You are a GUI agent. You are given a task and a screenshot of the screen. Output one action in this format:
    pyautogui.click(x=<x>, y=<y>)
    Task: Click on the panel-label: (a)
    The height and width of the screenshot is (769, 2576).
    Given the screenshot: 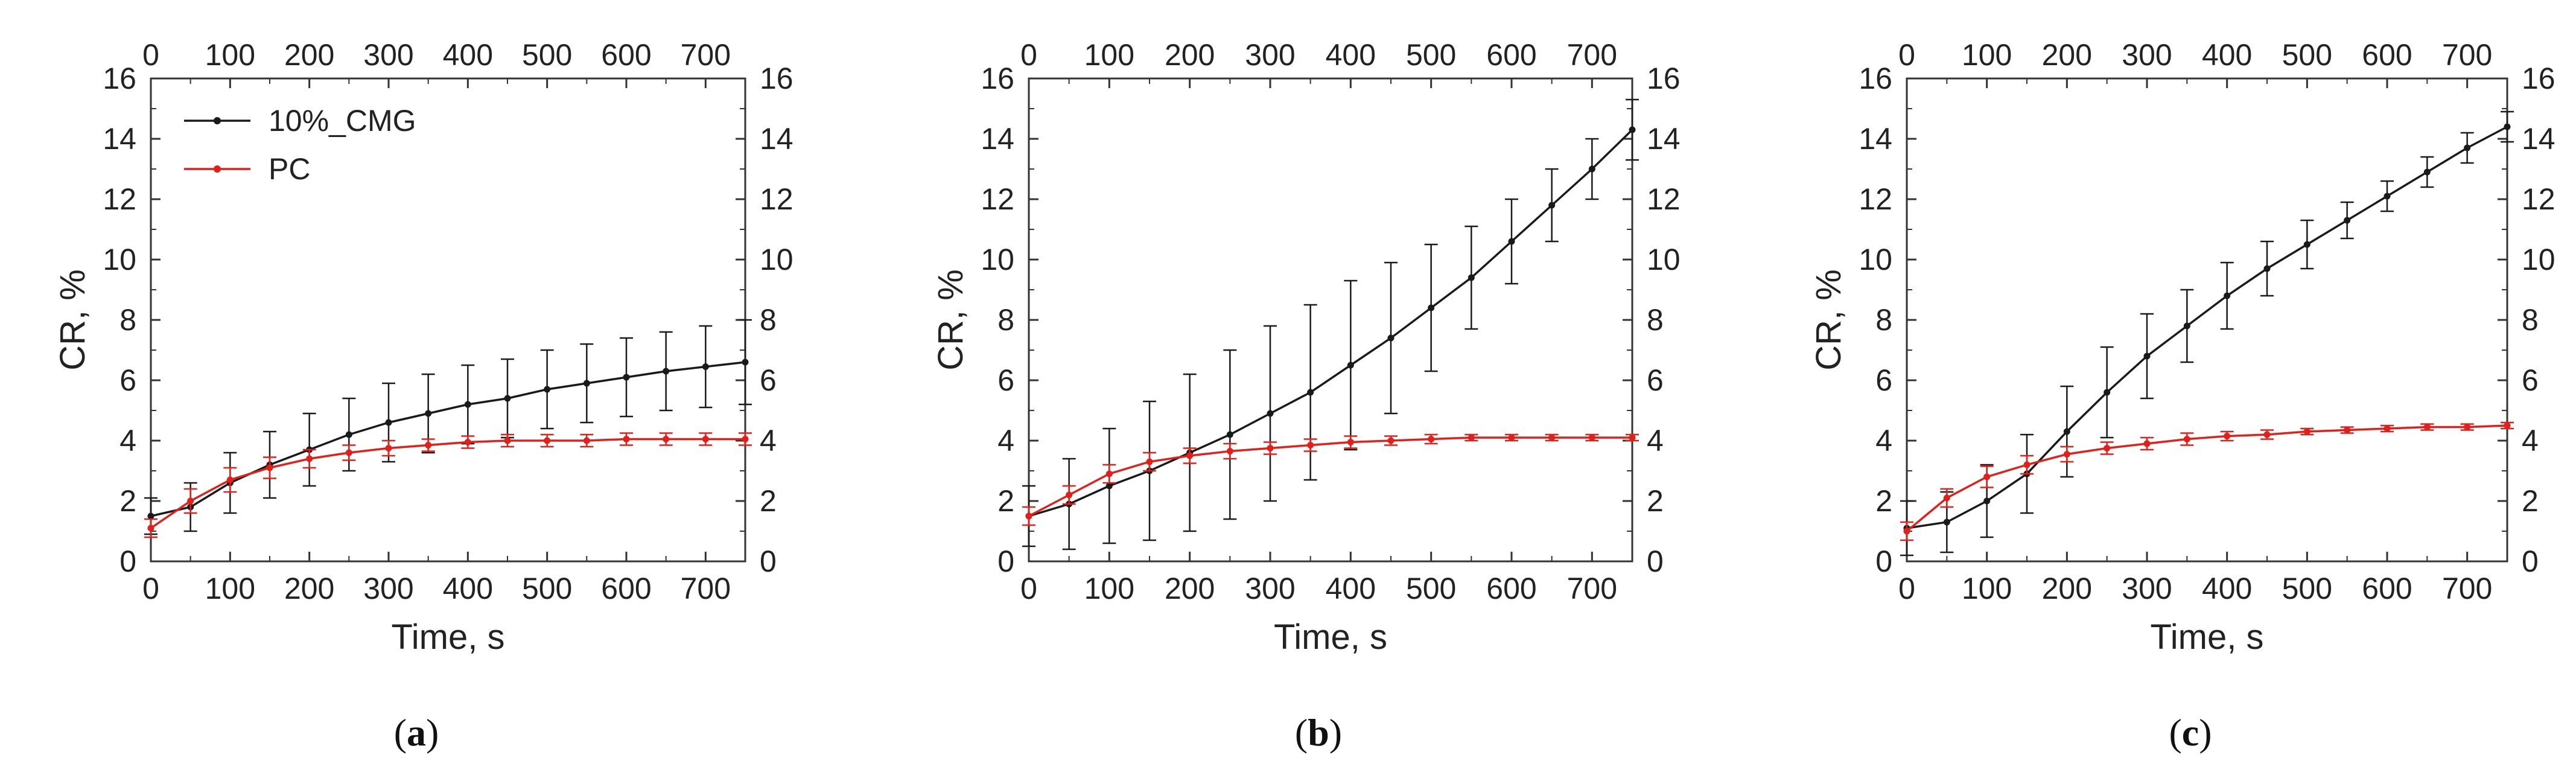 What is the action you would take?
    pyautogui.click(x=416, y=733)
    